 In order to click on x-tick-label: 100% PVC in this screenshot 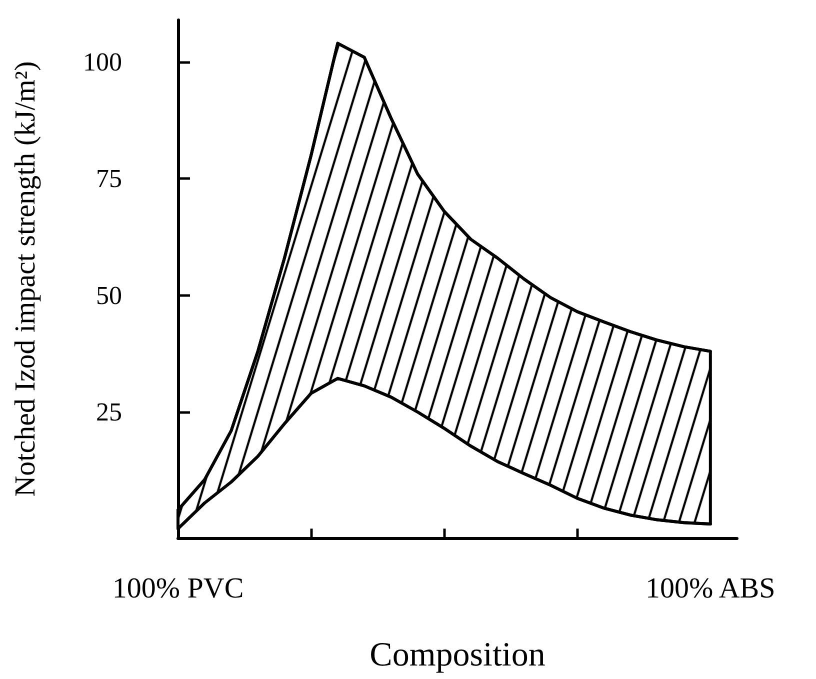, I will do `click(178, 588)`.